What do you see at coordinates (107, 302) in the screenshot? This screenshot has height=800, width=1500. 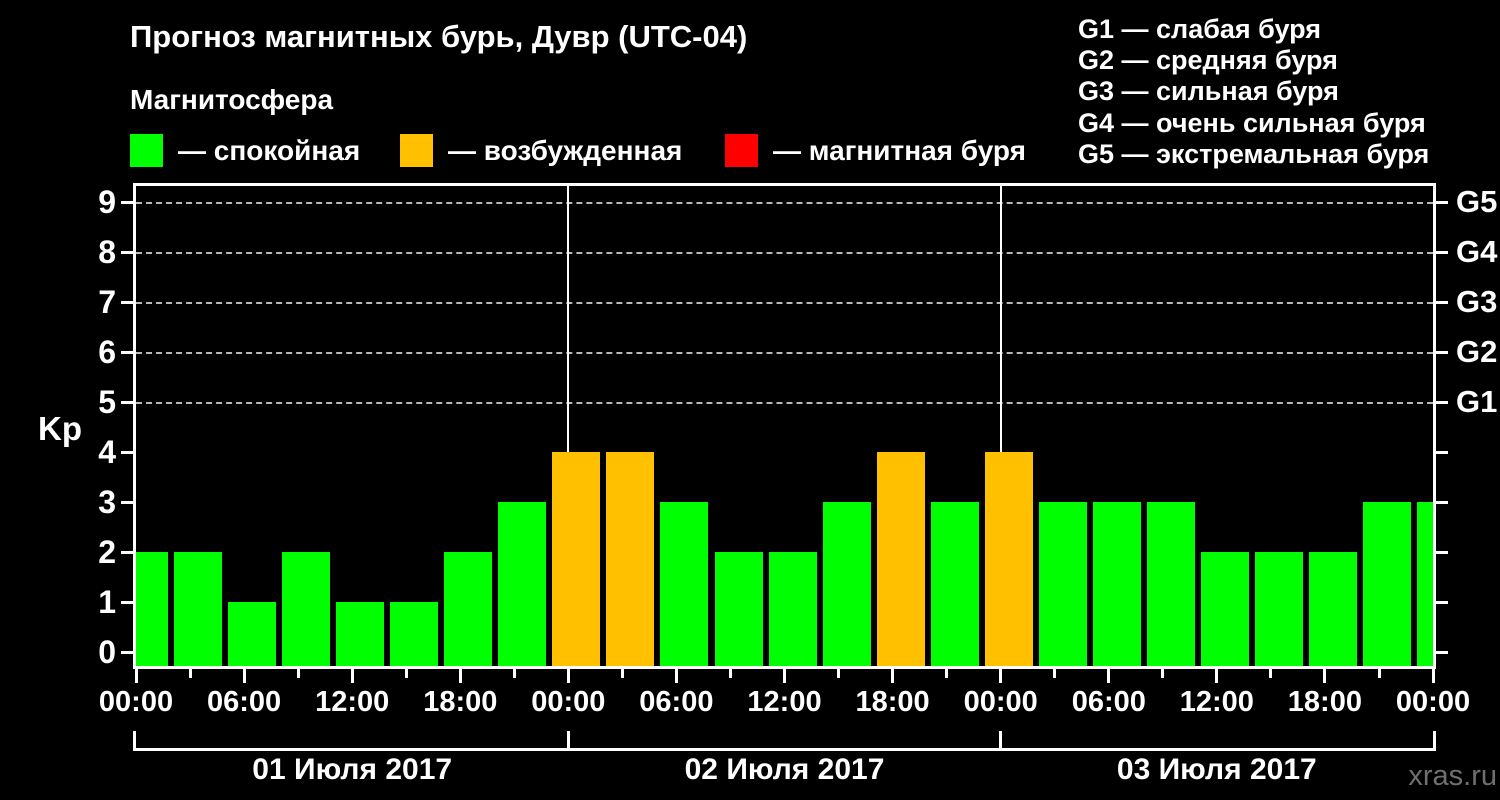 I see `y-tick-label: 7` at bounding box center [107, 302].